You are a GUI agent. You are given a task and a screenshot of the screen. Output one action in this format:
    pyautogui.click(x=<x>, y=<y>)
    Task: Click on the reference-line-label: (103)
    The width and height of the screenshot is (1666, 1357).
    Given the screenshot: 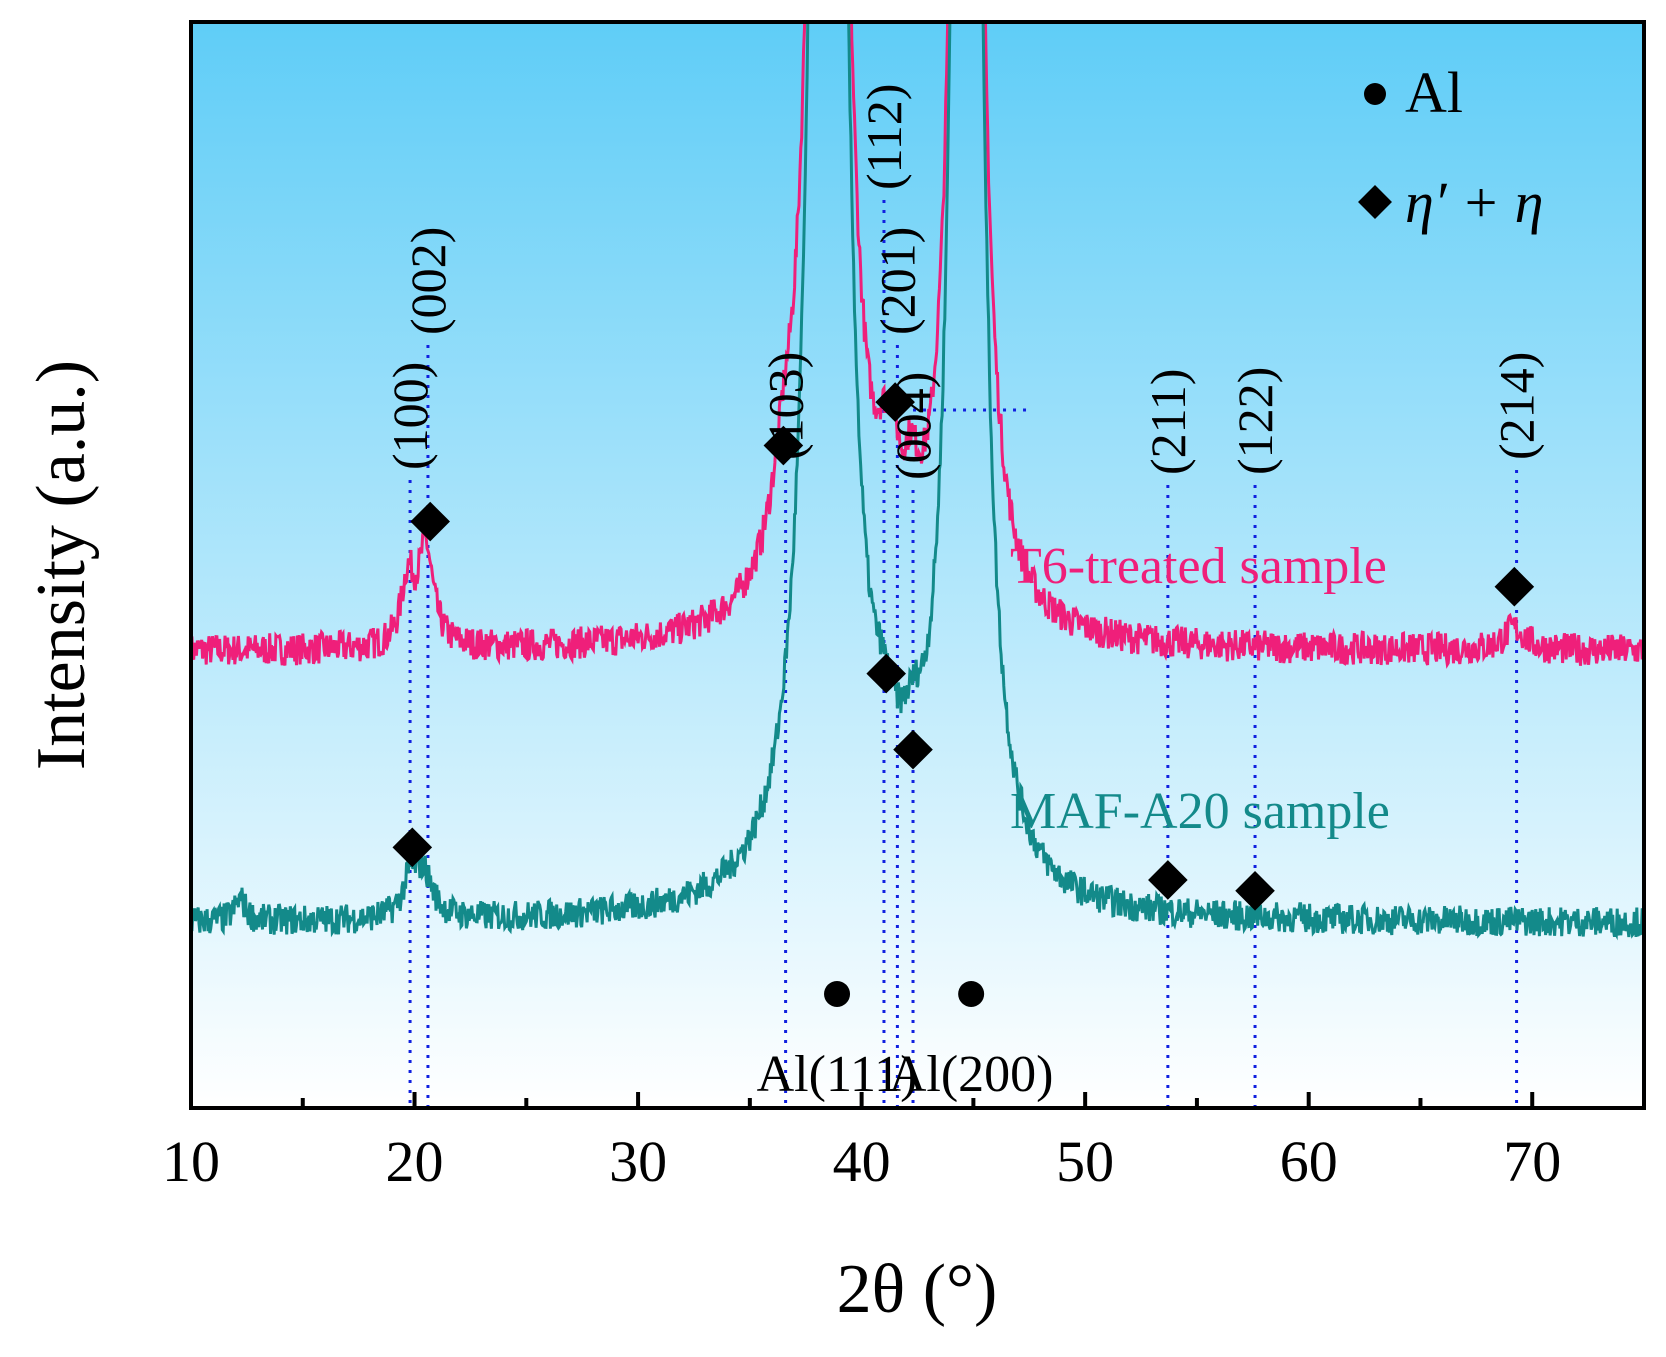 What is the action you would take?
    pyautogui.click(x=786, y=406)
    